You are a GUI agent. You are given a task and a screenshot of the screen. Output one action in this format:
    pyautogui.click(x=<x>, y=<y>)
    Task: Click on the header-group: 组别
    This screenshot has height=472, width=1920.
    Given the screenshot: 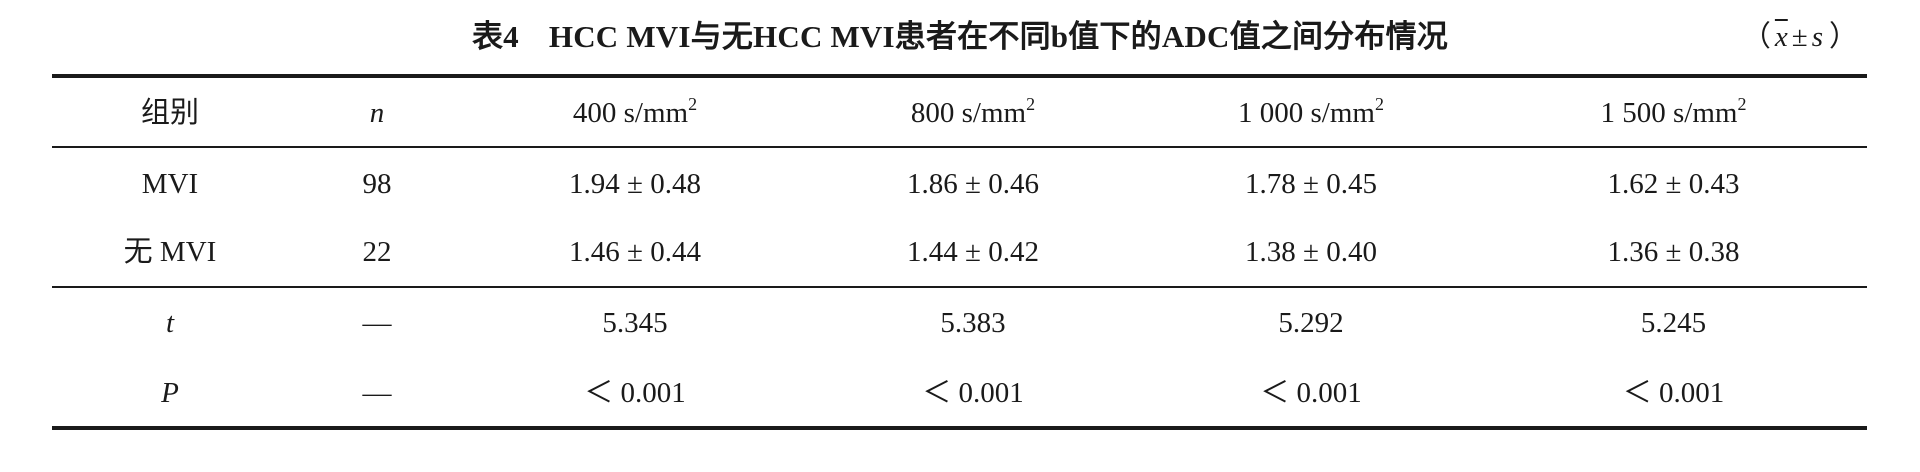 What is the action you would take?
    pyautogui.click(x=169, y=113)
    